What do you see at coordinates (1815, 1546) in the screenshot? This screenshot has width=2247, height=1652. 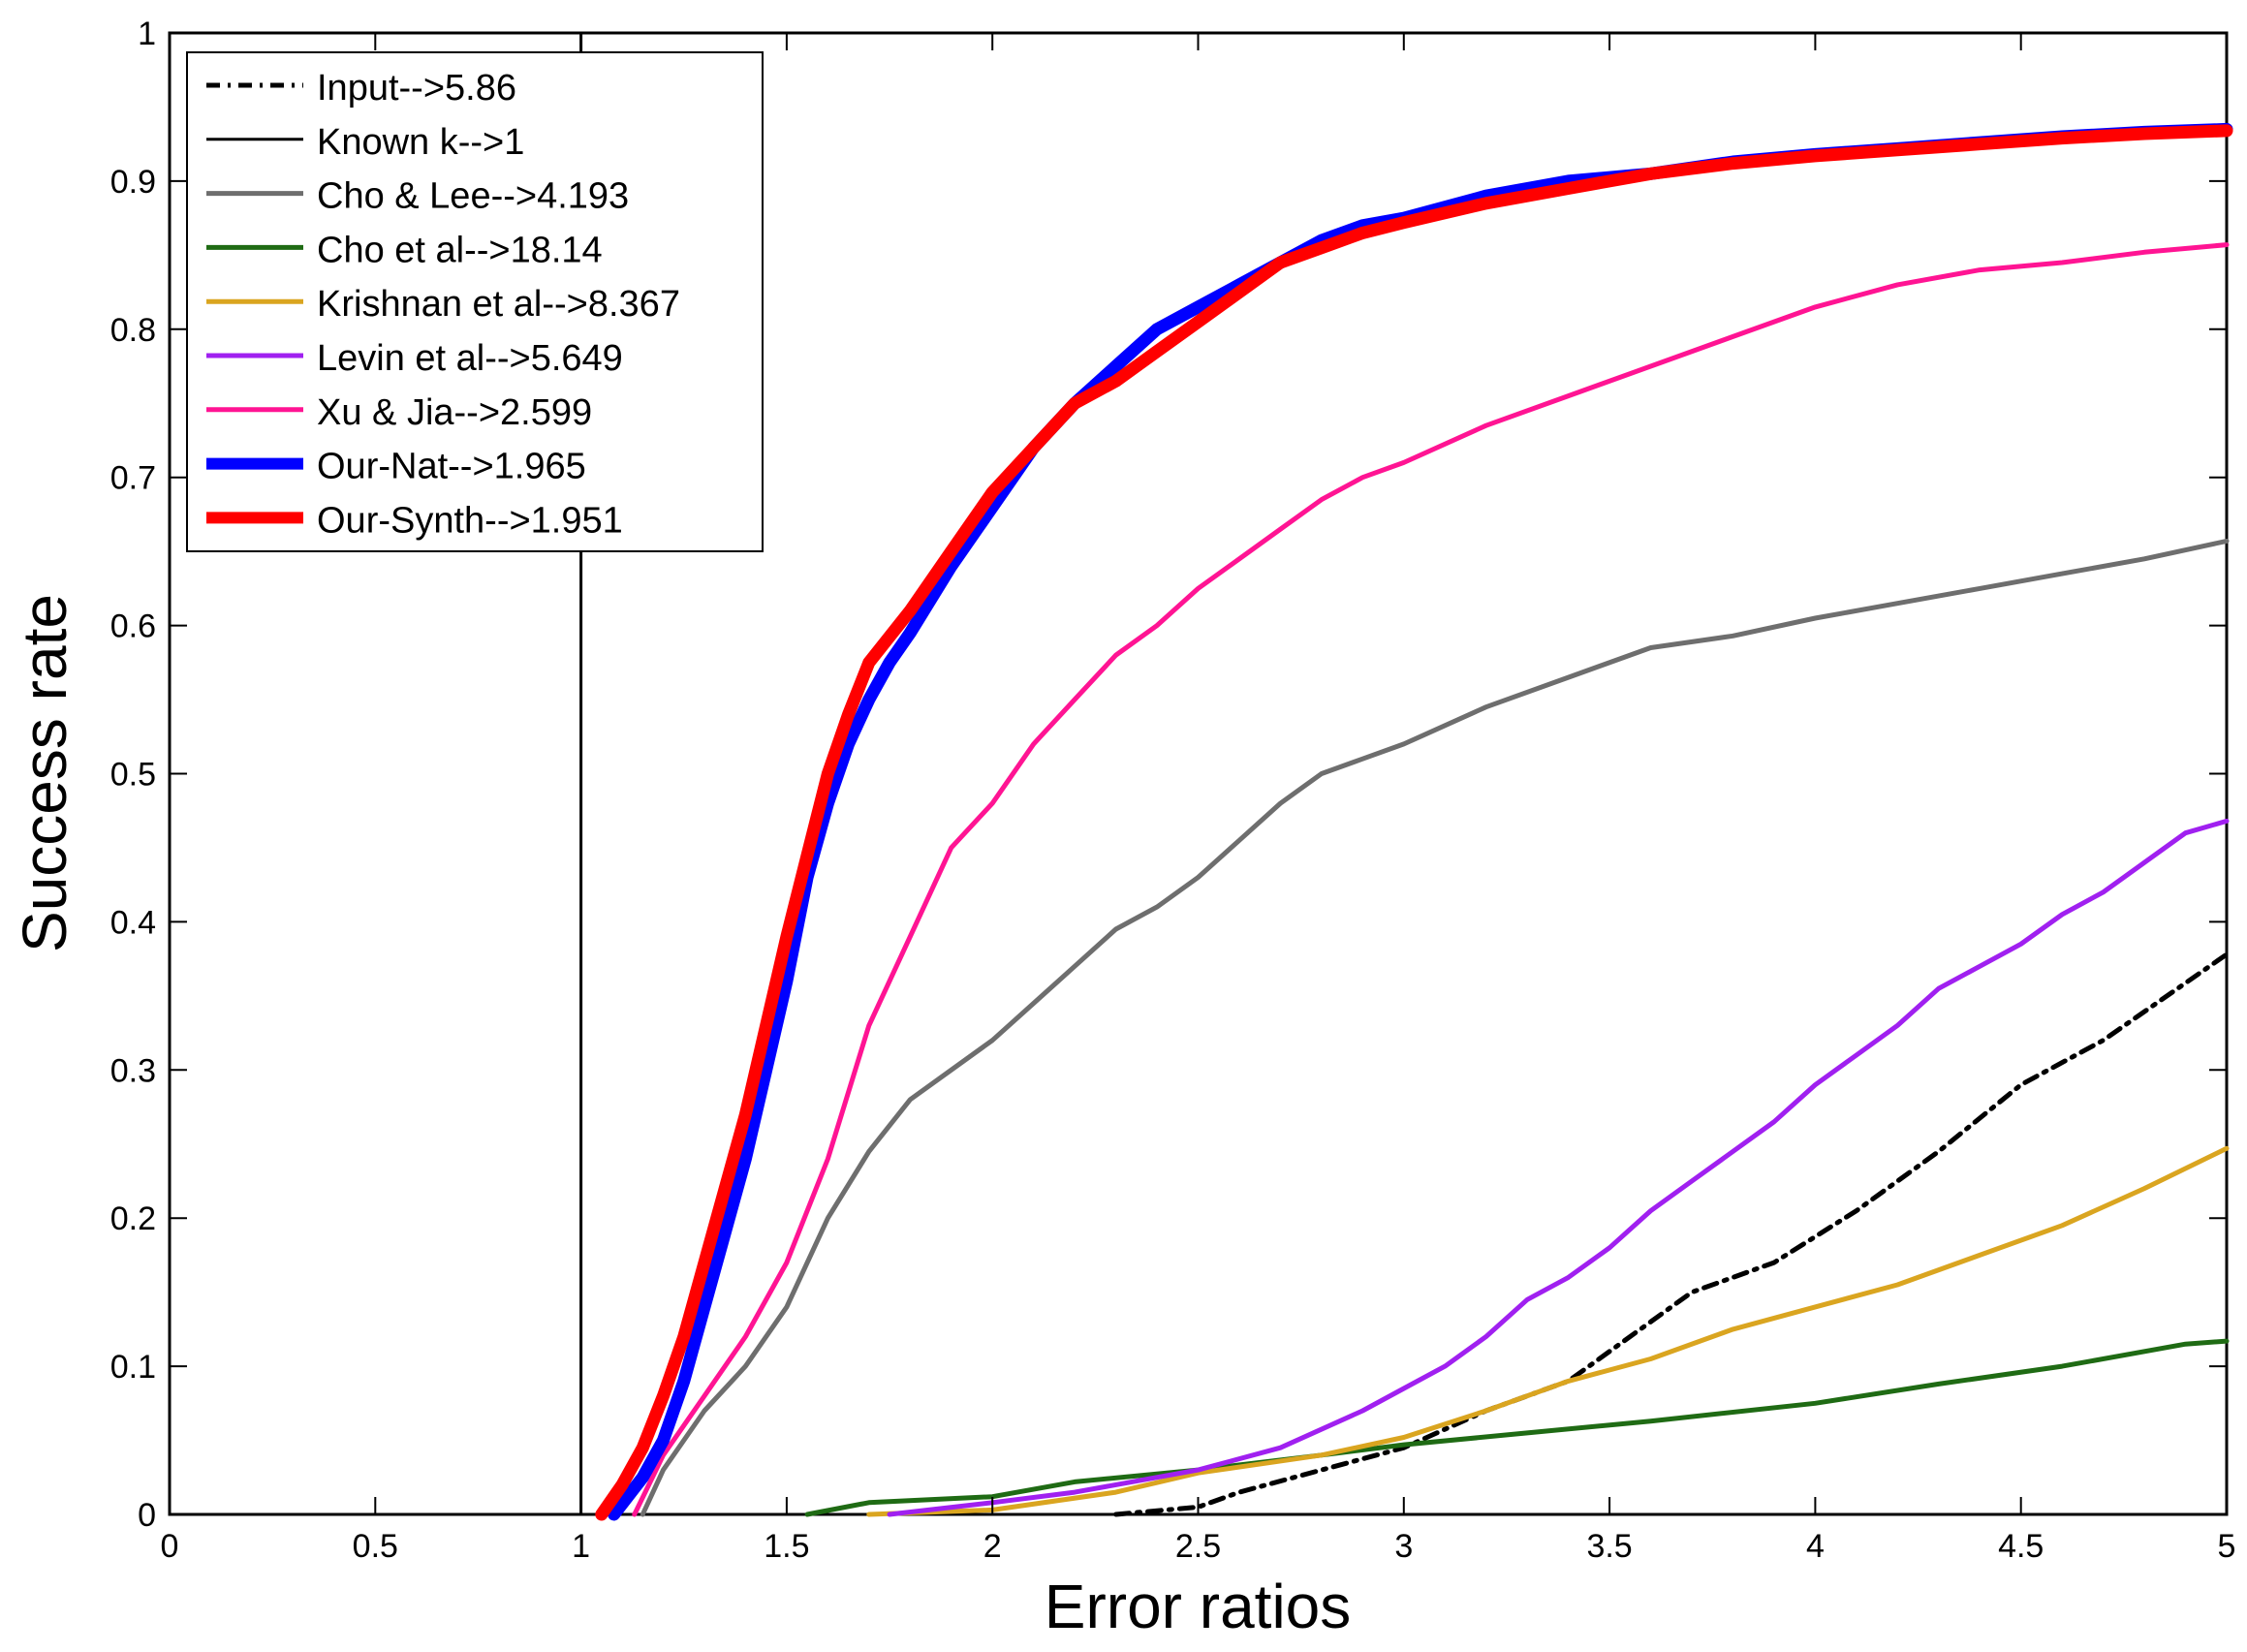 I see `x-tick-label: 4` at bounding box center [1815, 1546].